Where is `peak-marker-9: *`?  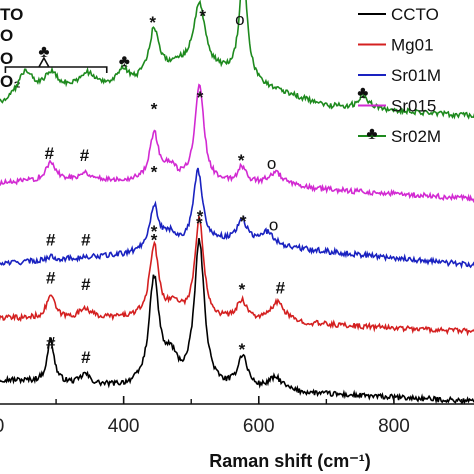 peak-marker-9: * is located at coordinates (241, 160).